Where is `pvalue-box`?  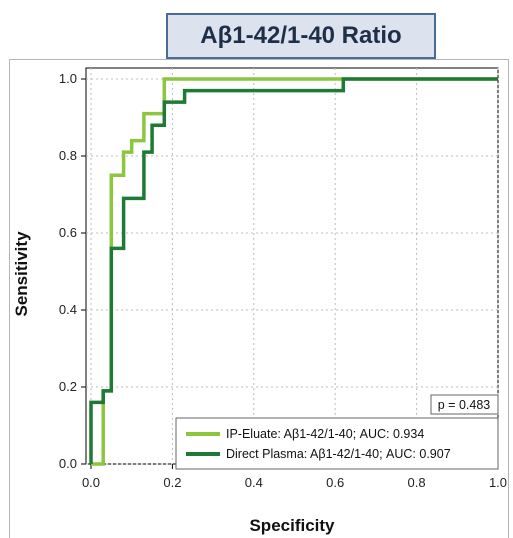
pvalue-box is located at coordinates (464, 404).